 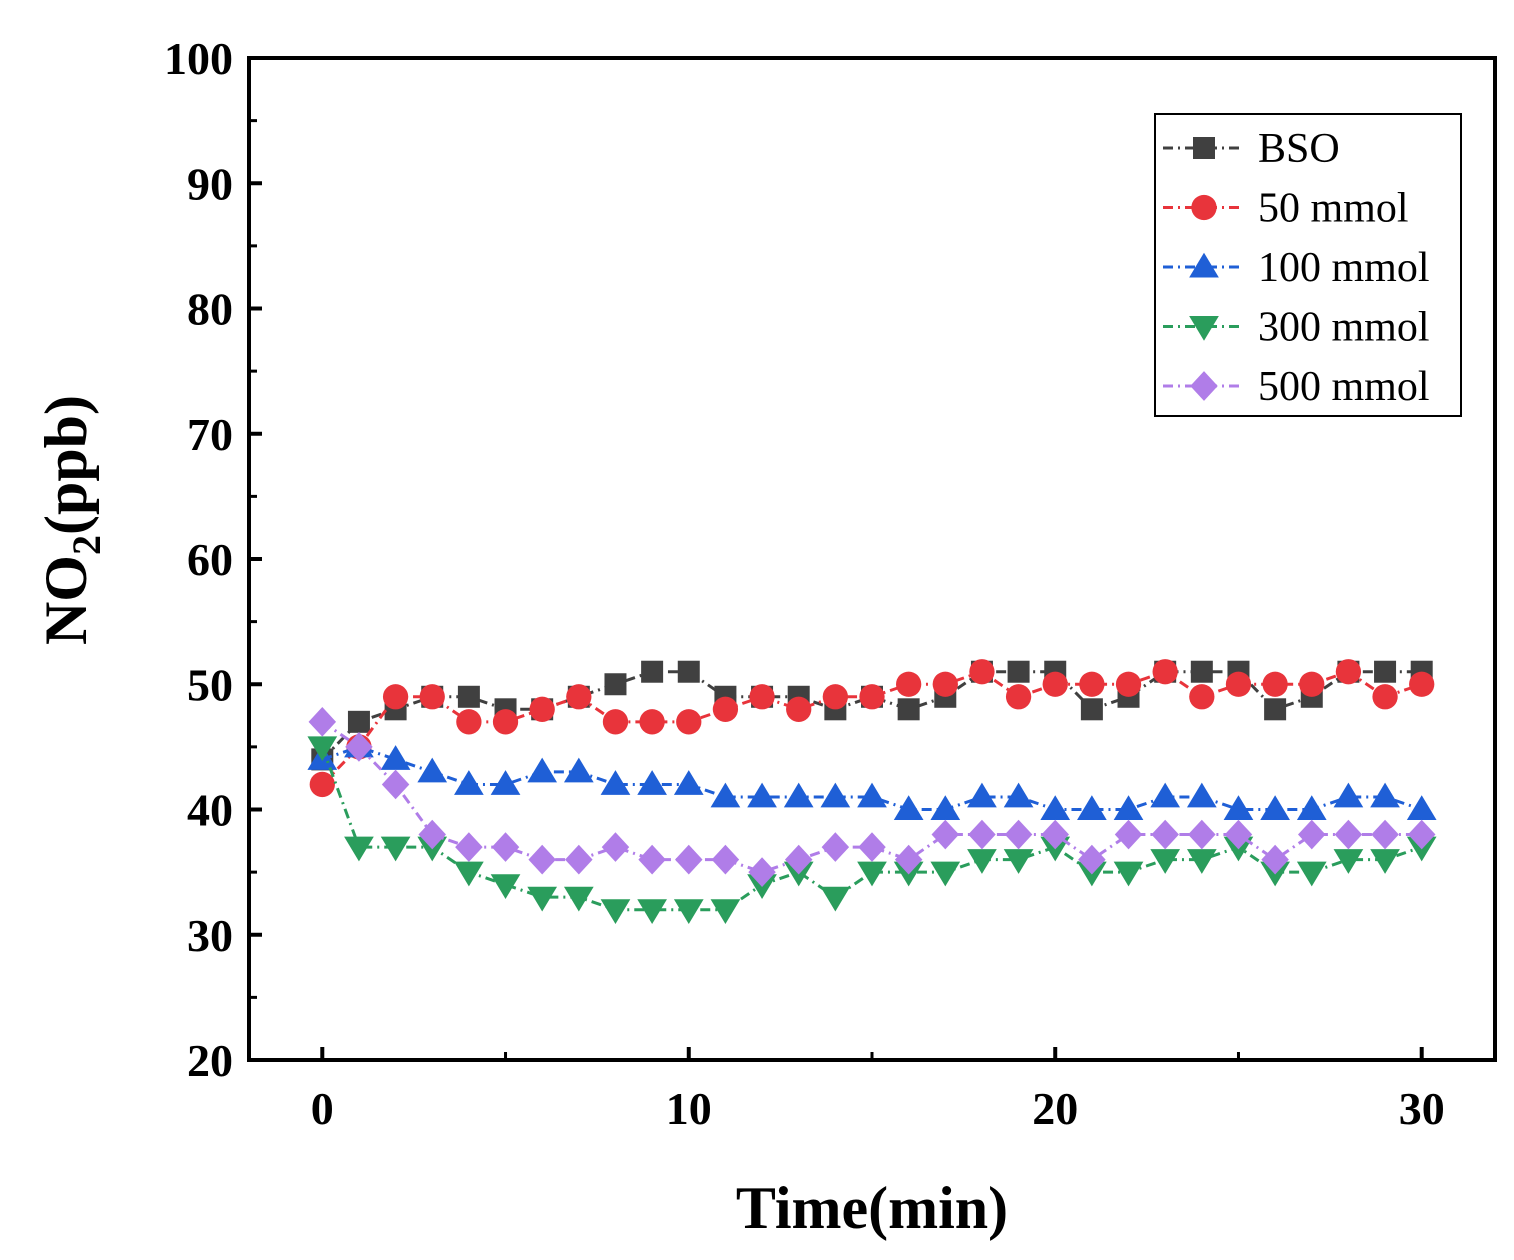 What do you see at coordinates (1204, 148) in the screenshot?
I see `legend-marker-bso` at bounding box center [1204, 148].